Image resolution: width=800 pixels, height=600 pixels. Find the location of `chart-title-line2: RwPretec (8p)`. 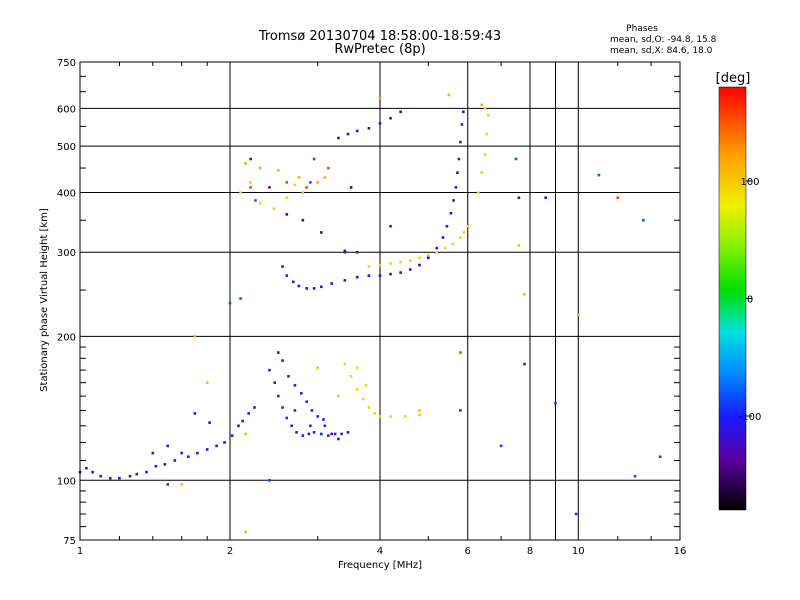

chart-title-line2: RwPretec (8p) is located at coordinates (379, 49).